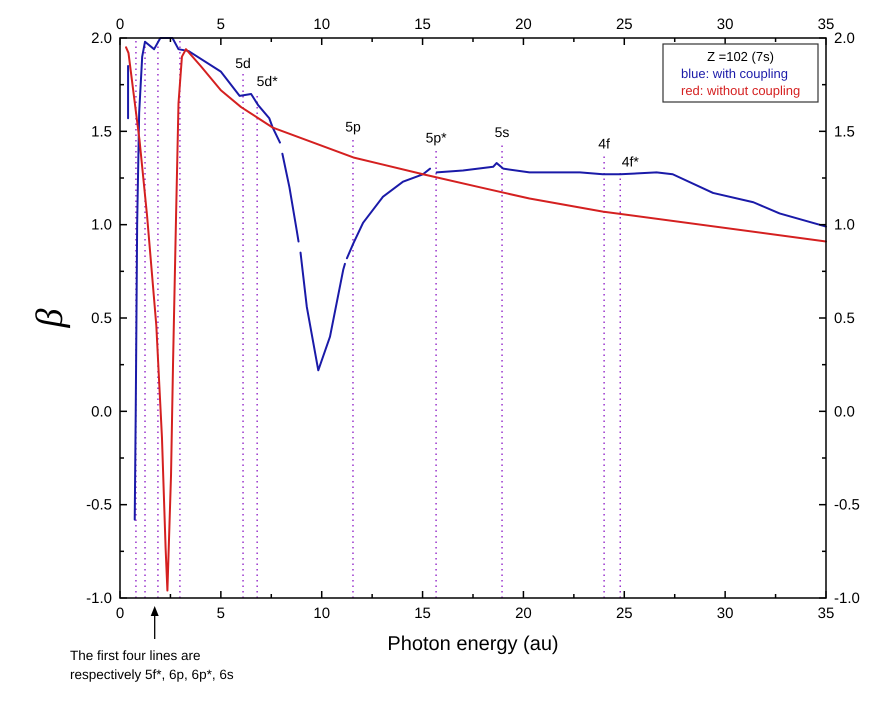  I want to click on x2-tick-label: 5, so click(221, 613).